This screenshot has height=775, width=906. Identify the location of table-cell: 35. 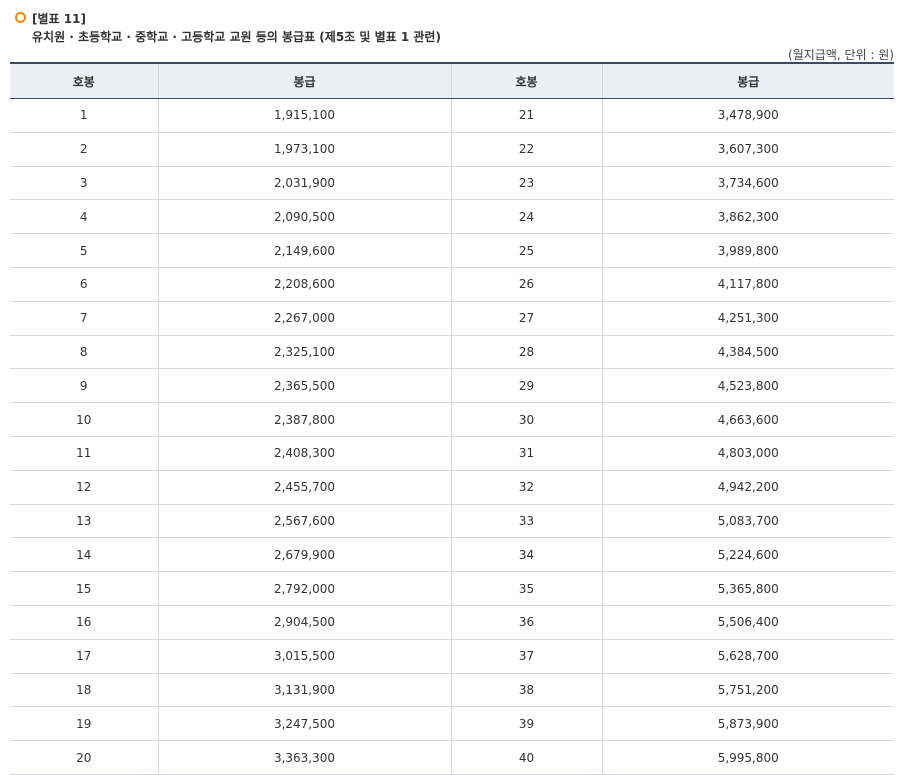
(526, 588).